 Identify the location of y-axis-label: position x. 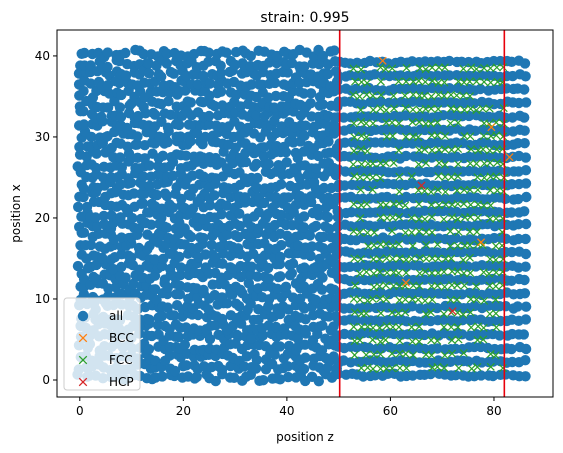
(16, 213).